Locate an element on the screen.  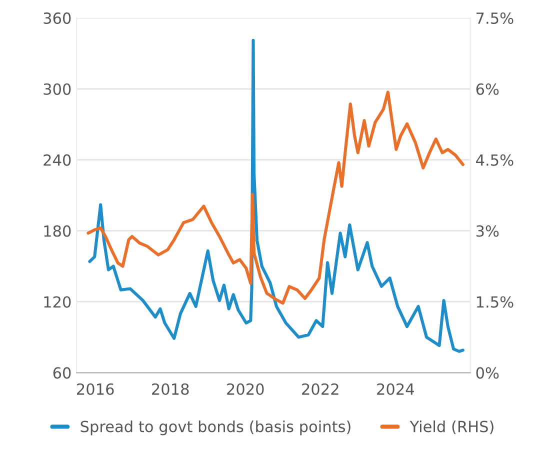
y-tick-label: 240 is located at coordinates (57, 160).